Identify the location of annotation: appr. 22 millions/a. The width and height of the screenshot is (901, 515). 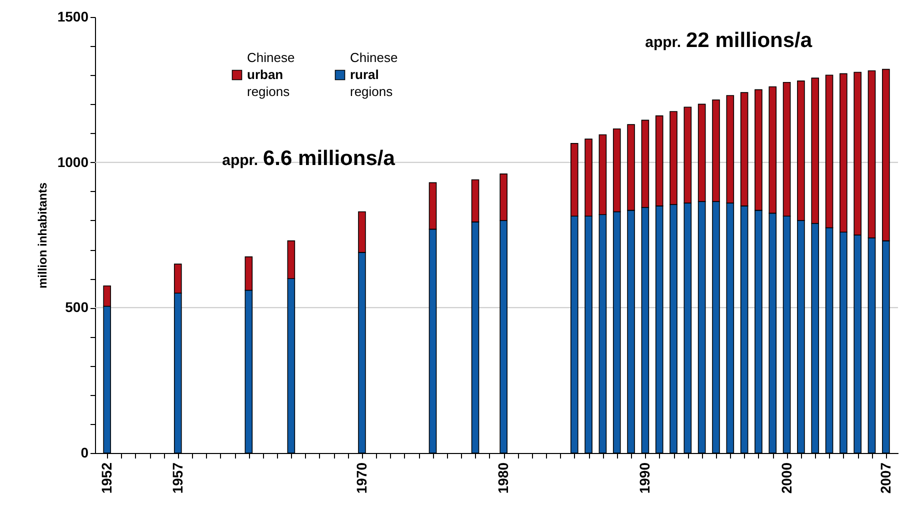
(728, 40).